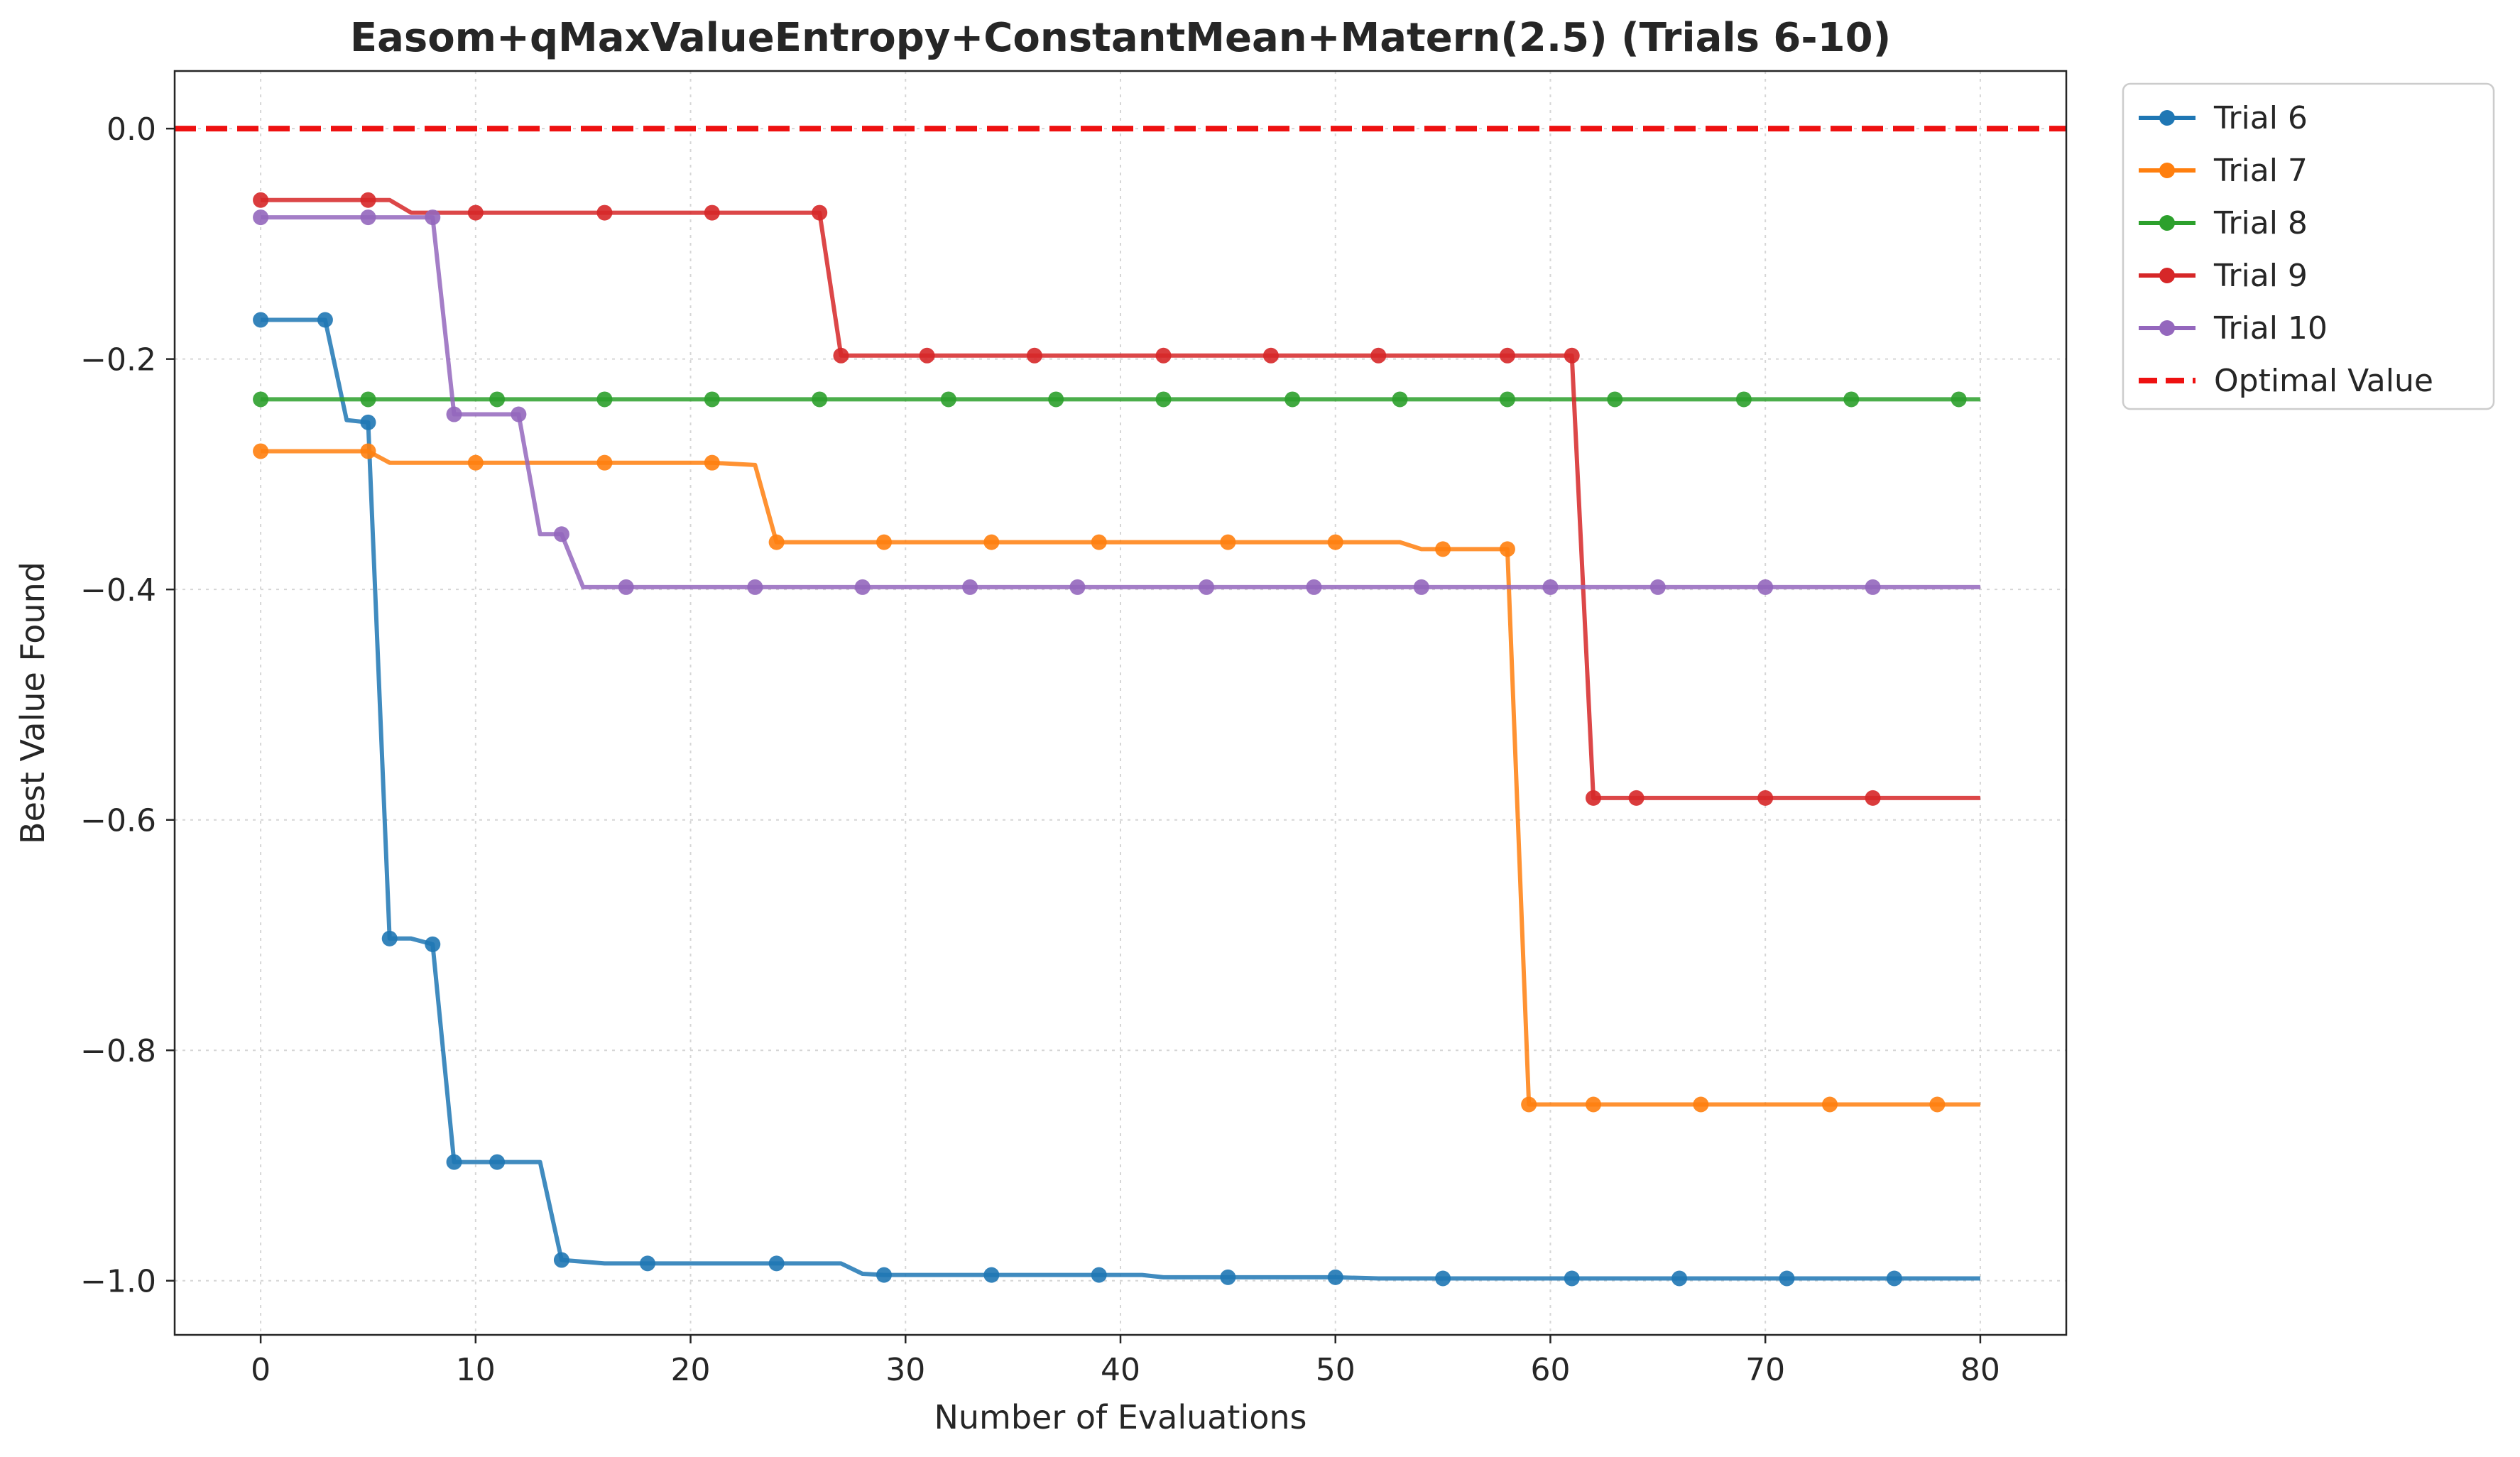 Image resolution: width=2520 pixels, height=1457 pixels. I want to click on legend-label: Trial 8, so click(2260, 223).